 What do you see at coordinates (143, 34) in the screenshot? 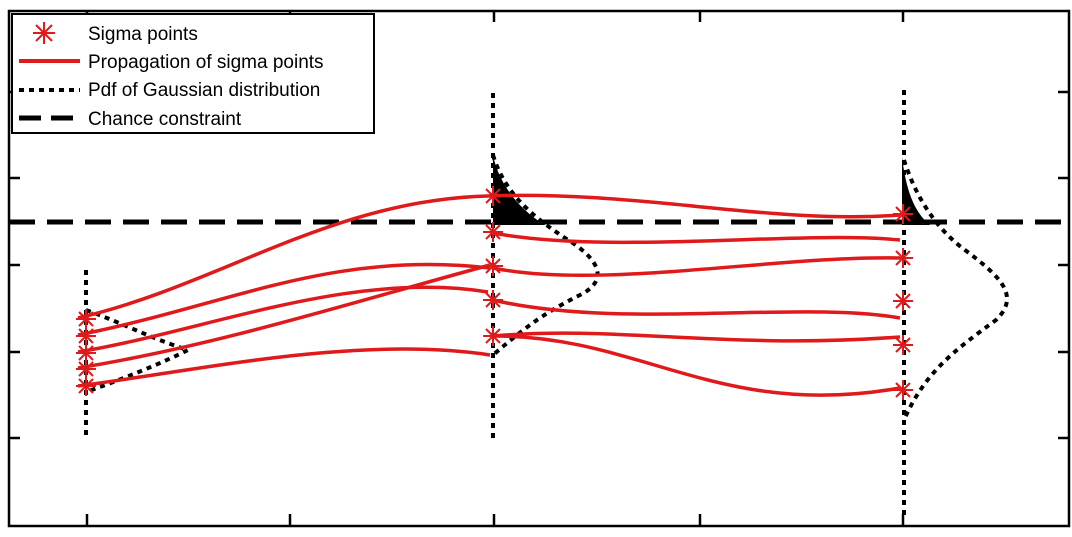
I see `legend-label: Sigma points` at bounding box center [143, 34].